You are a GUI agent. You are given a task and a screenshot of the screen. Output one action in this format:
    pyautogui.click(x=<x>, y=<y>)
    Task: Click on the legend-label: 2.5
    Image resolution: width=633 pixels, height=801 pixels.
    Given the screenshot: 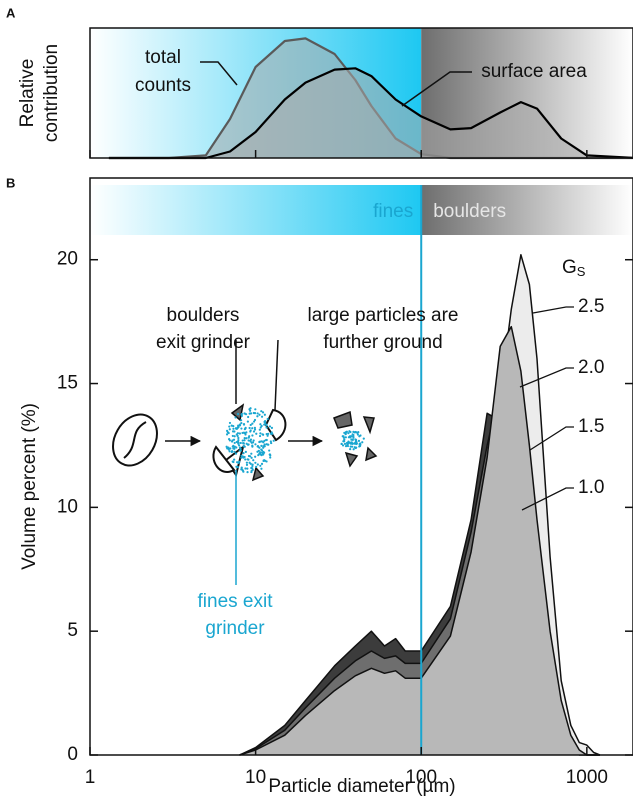 What is the action you would take?
    pyautogui.click(x=591, y=306)
    